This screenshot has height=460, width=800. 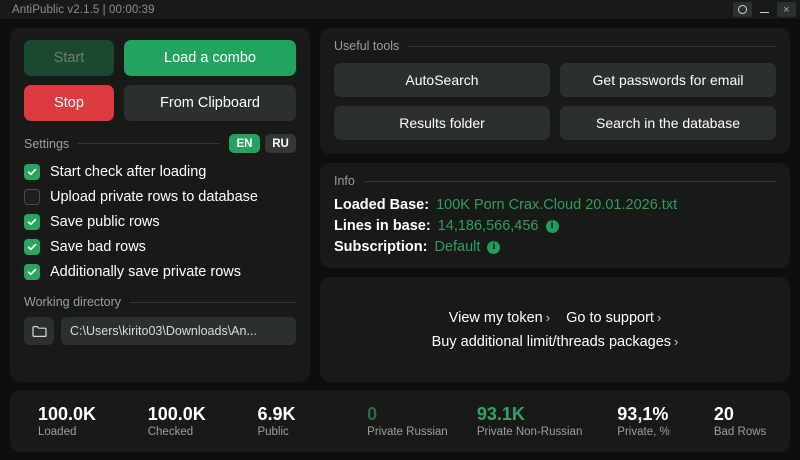 I want to click on stat-private-percent: 93,1% Private, %, so click(x=643, y=421).